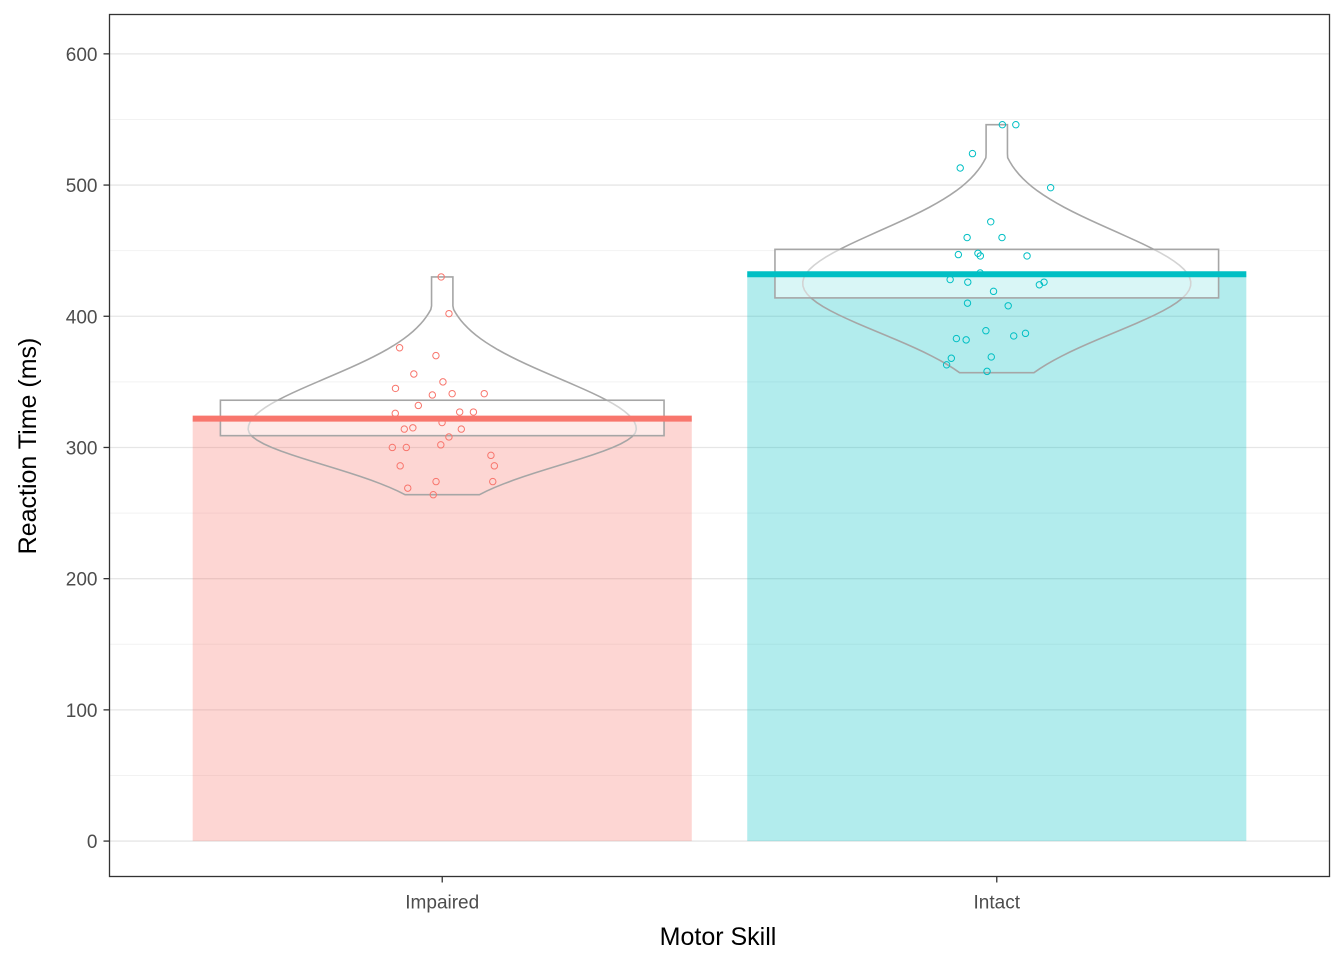 The height and width of the screenshot is (960, 1344). Describe the element at coordinates (82, 448) in the screenshot. I see `y-tick-label: 300` at that location.